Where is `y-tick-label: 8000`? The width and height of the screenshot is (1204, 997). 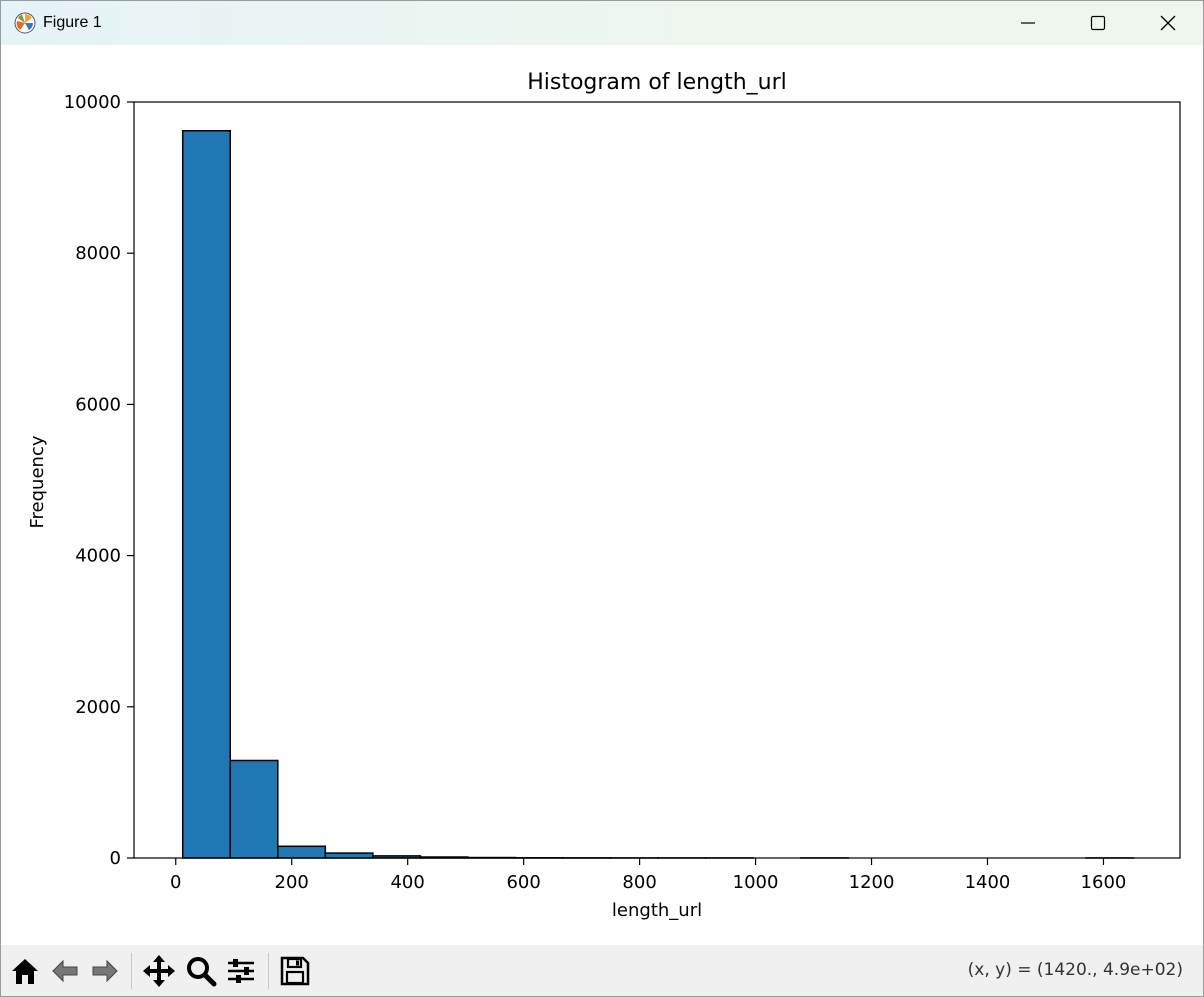 y-tick-label: 8000 is located at coordinates (98, 253).